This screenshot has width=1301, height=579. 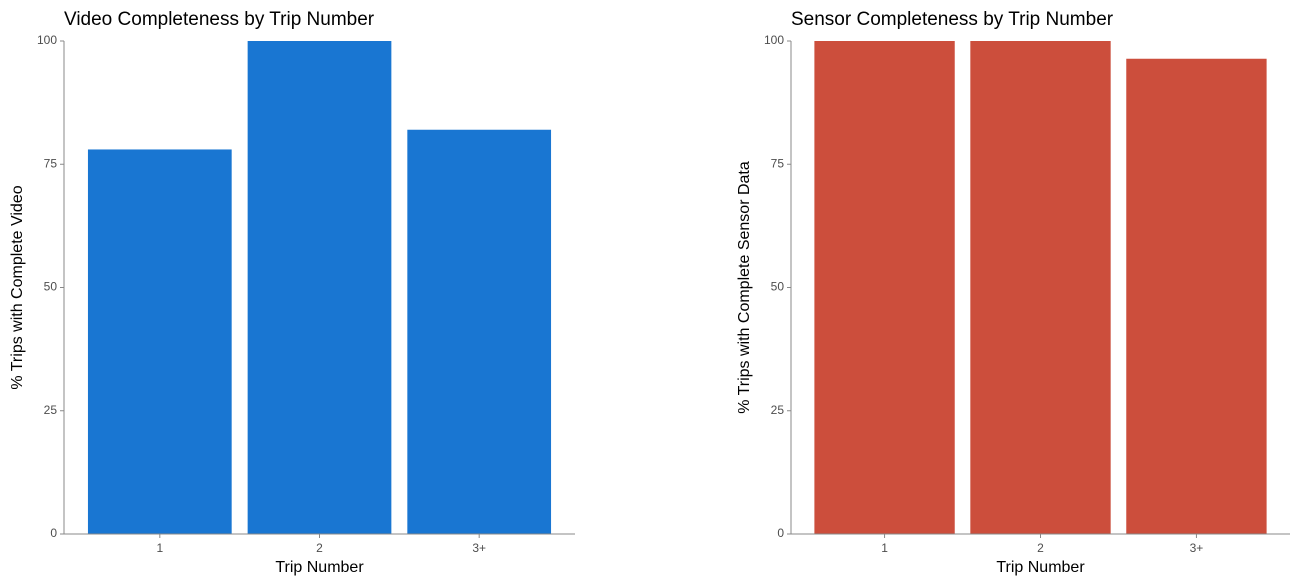 What do you see at coordinates (17, 287) in the screenshot?
I see `y-axis-title: % Trips with Complete Video` at bounding box center [17, 287].